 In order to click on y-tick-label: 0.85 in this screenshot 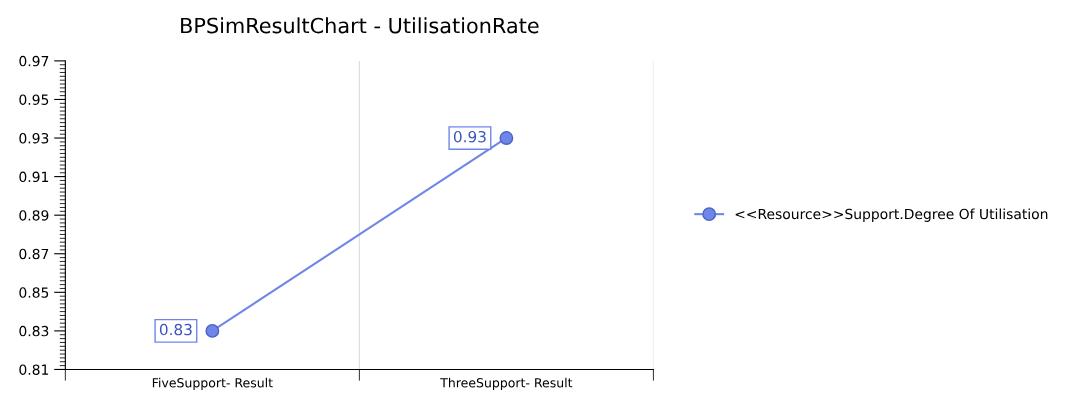, I will do `click(34, 292)`.